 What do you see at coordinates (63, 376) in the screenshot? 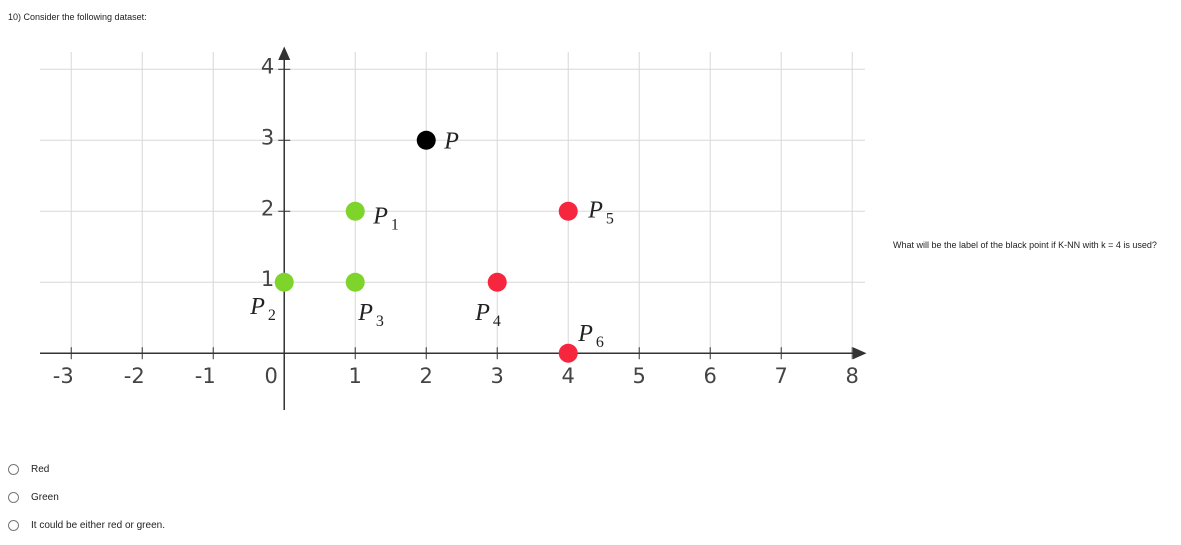
I see `x-tick-label: -3` at bounding box center [63, 376].